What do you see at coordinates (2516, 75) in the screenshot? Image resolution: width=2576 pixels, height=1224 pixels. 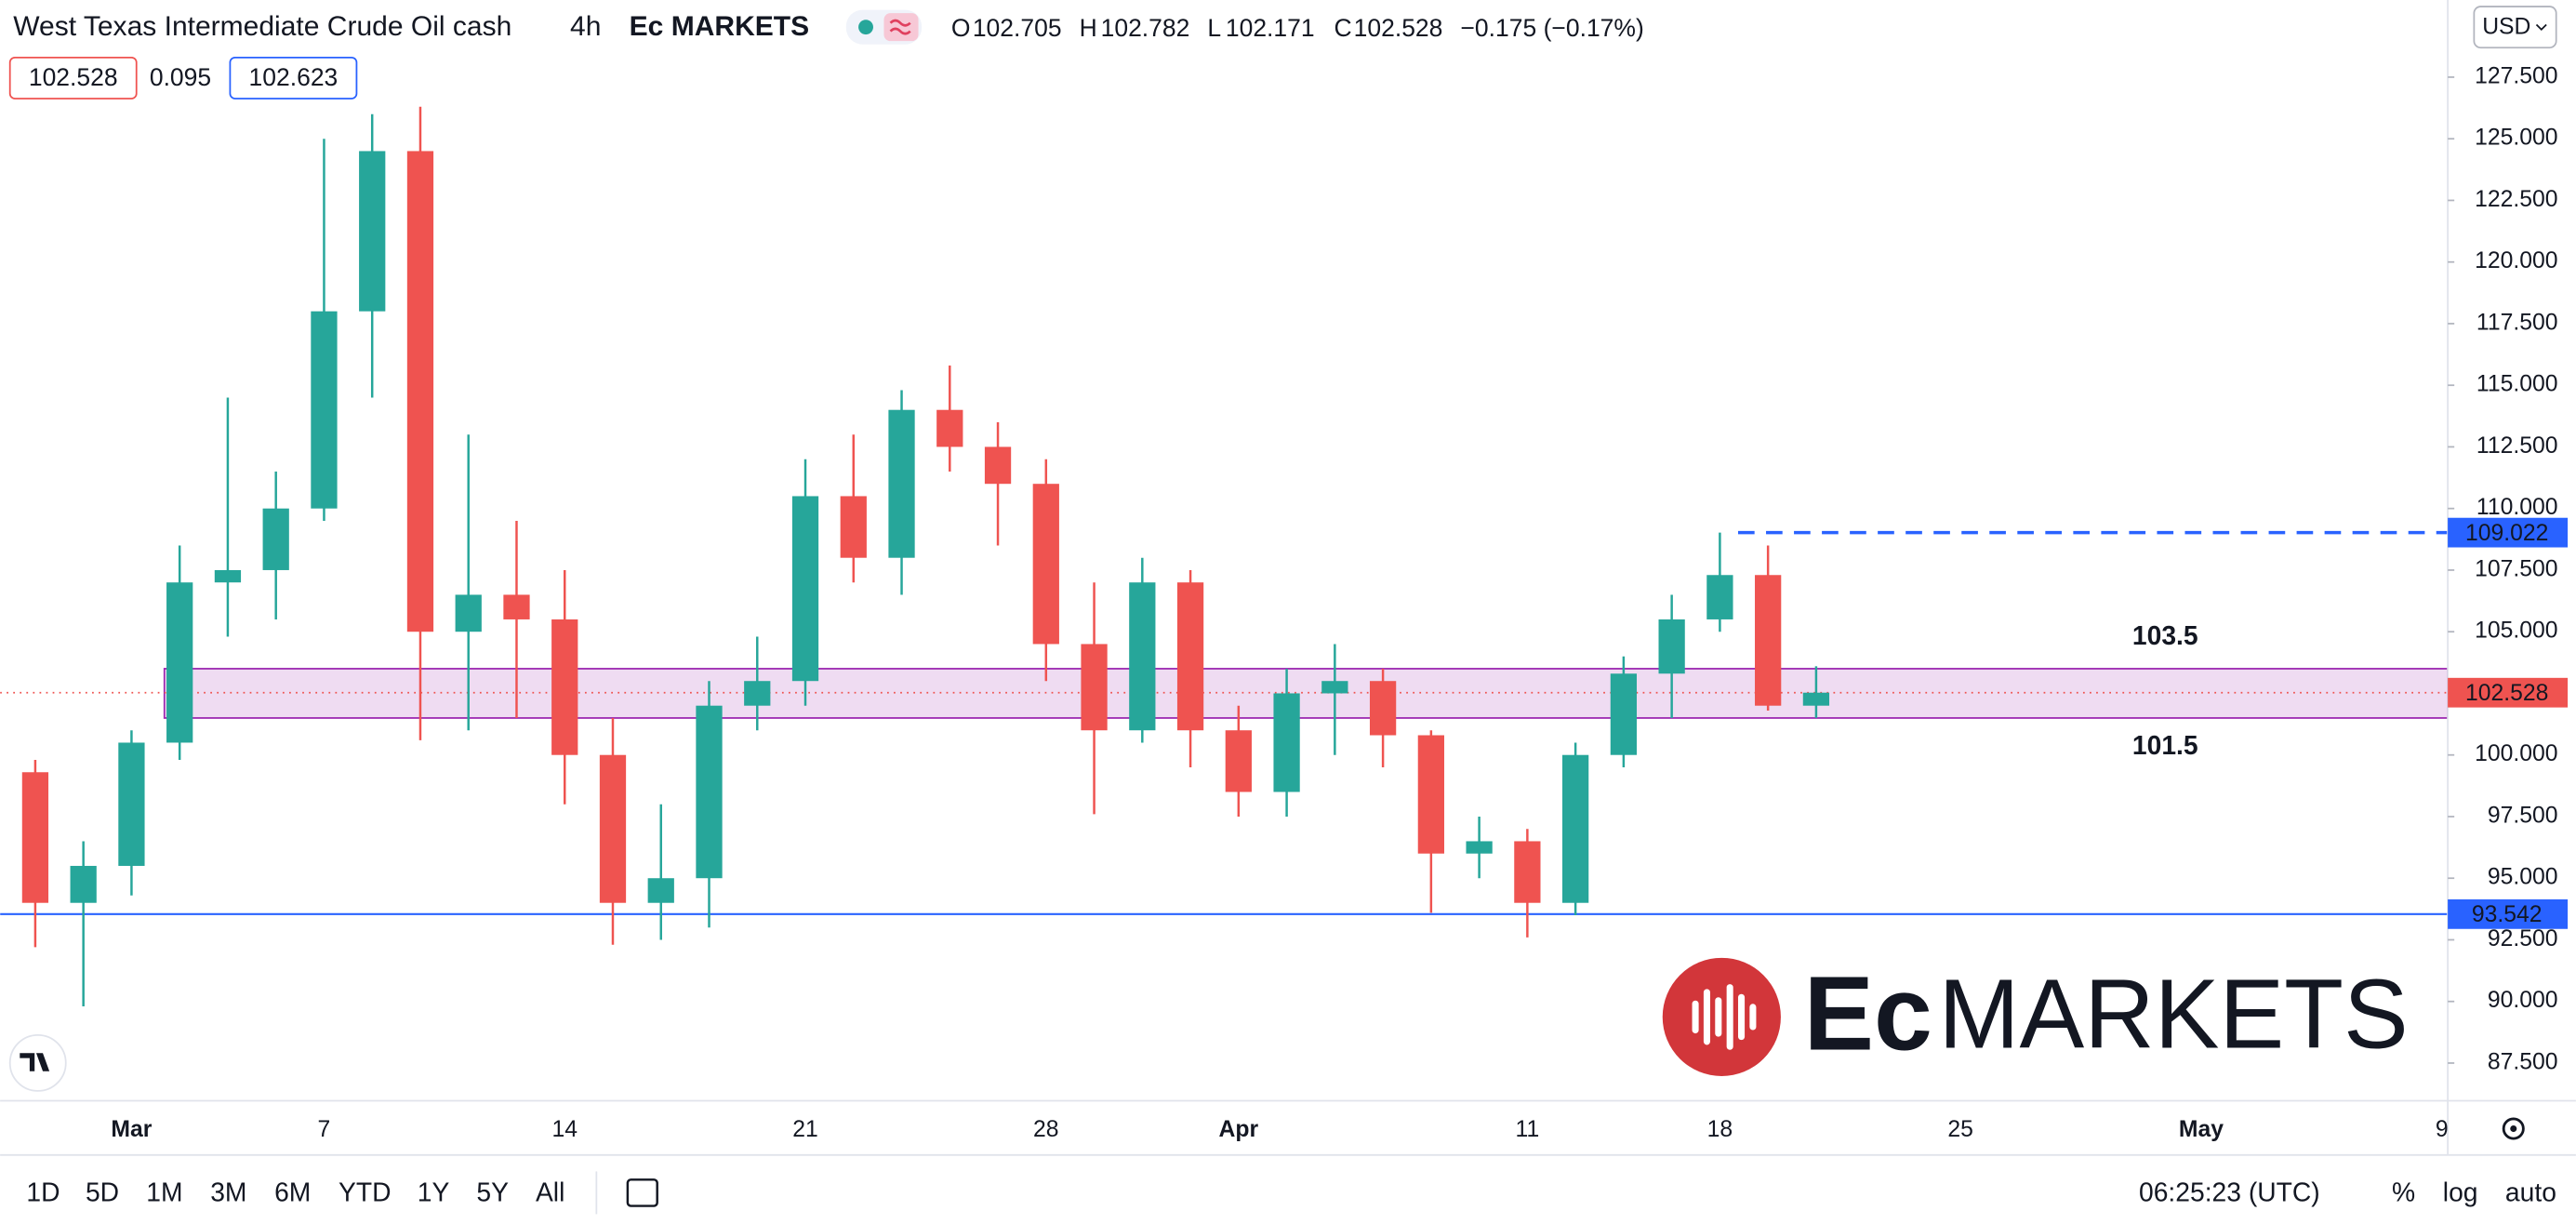 I see `y-tick-label: 127.500` at bounding box center [2516, 75].